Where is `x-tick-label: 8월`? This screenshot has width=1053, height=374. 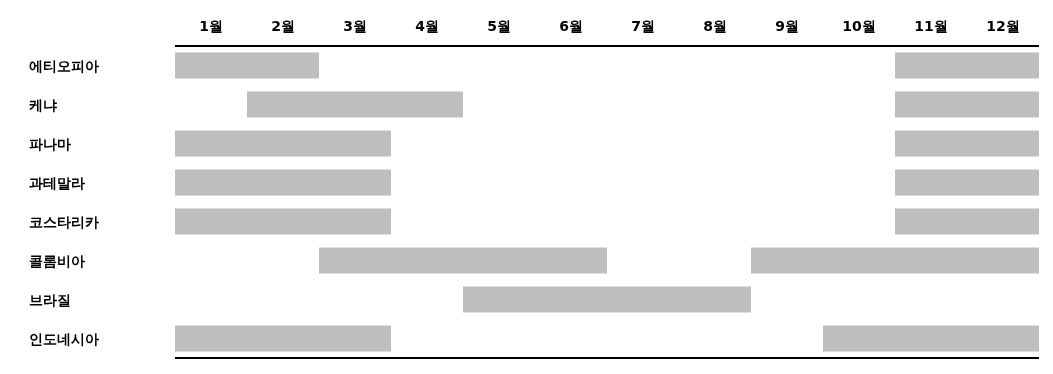
x-tick-label: 8월 is located at coordinates (715, 26).